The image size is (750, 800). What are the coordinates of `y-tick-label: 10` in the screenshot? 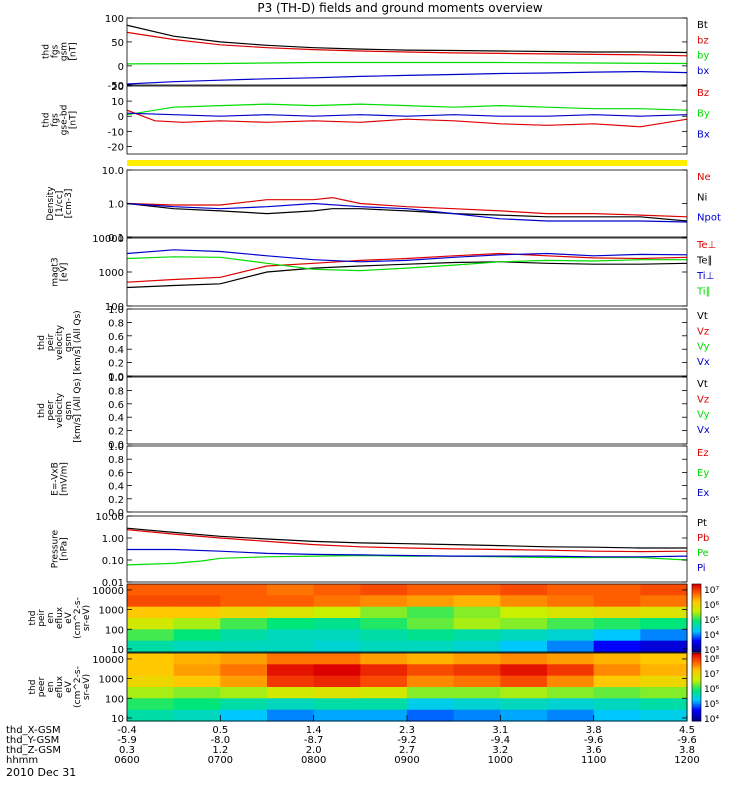 It's located at (117, 102).